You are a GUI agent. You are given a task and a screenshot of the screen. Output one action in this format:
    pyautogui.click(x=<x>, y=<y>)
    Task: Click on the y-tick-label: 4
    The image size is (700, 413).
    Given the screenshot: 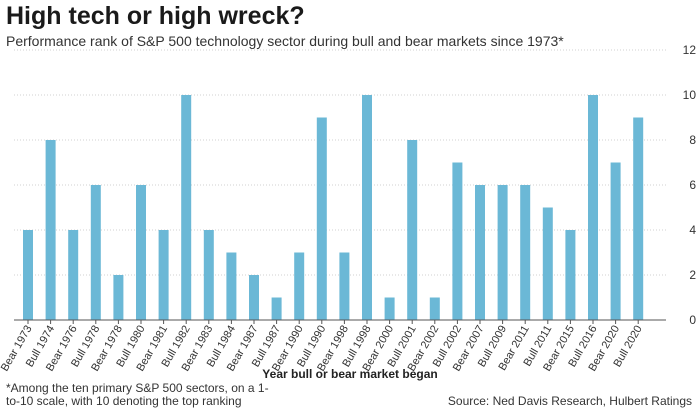 What is the action you would take?
    pyautogui.click(x=692, y=230)
    